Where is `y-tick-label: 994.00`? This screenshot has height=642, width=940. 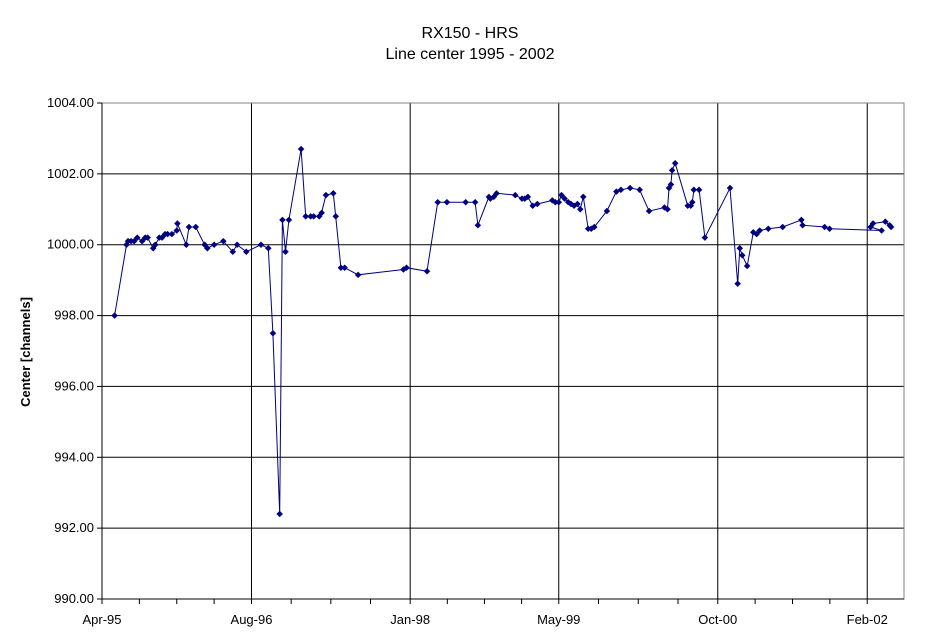 y-tick-label: 994.00 is located at coordinates (74, 456).